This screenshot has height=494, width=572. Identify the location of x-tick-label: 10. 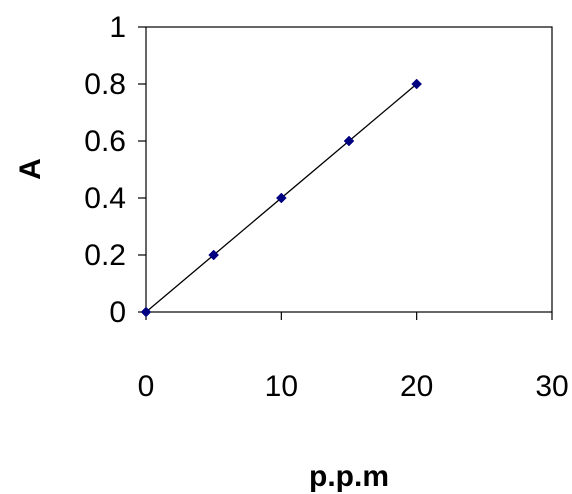
(281, 386).